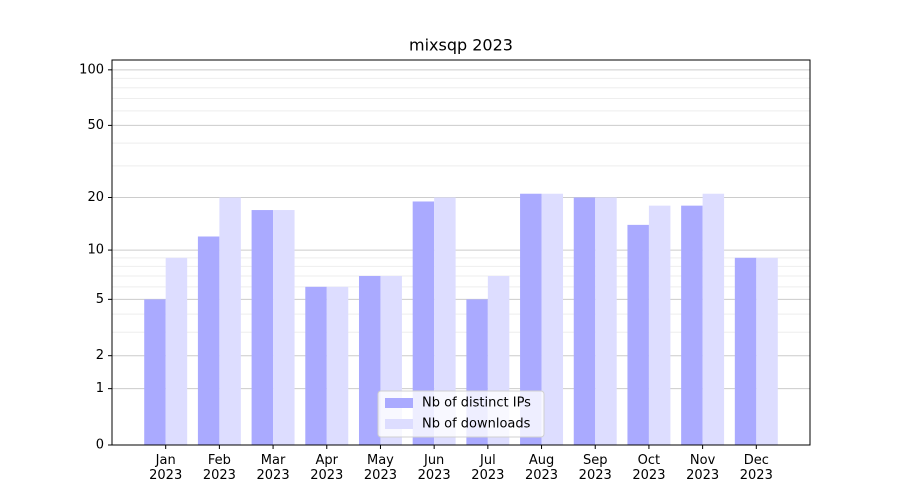 Image resolution: width=900 pixels, height=500 pixels. Describe the element at coordinates (327, 468) in the screenshot. I see `x-tick-label: Apr 2023` at that location.